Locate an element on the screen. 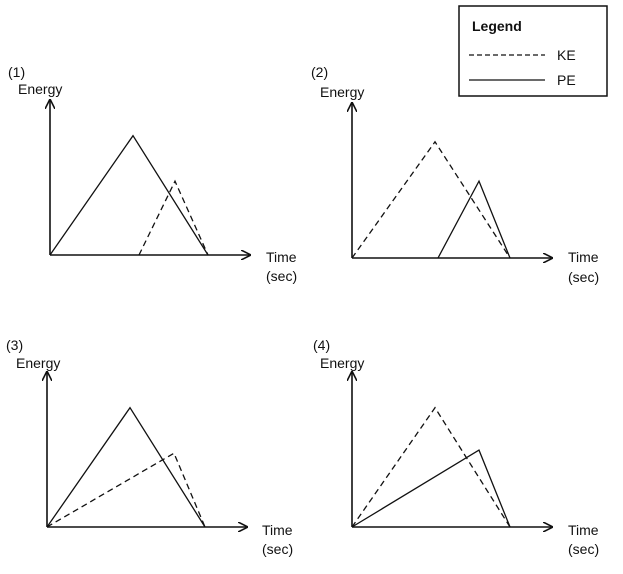 This screenshot has height=574, width=623. legend-box is located at coordinates (533, 51).